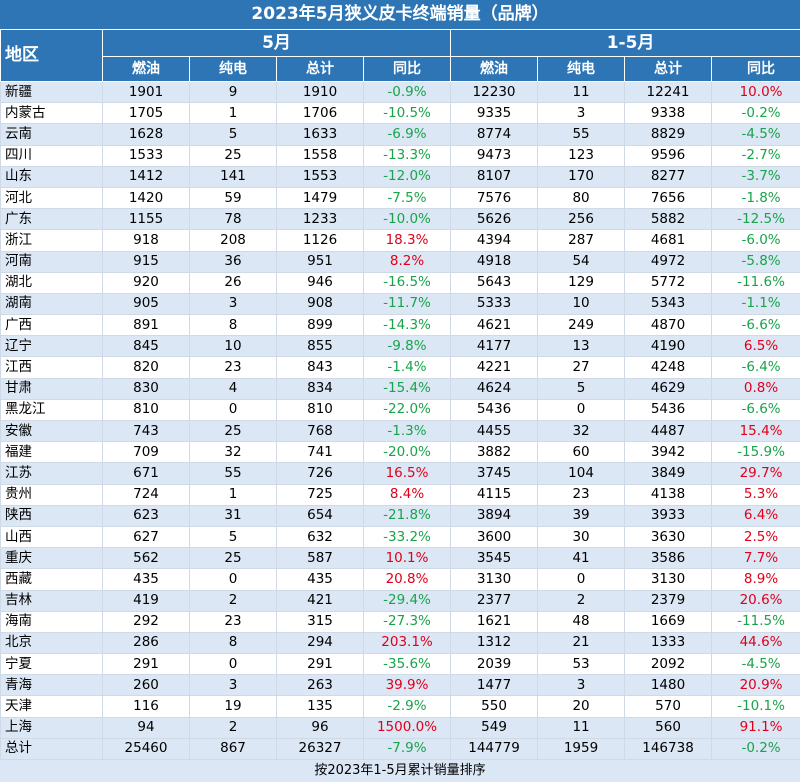  I want to click on value-cell: 4487, so click(668, 431).